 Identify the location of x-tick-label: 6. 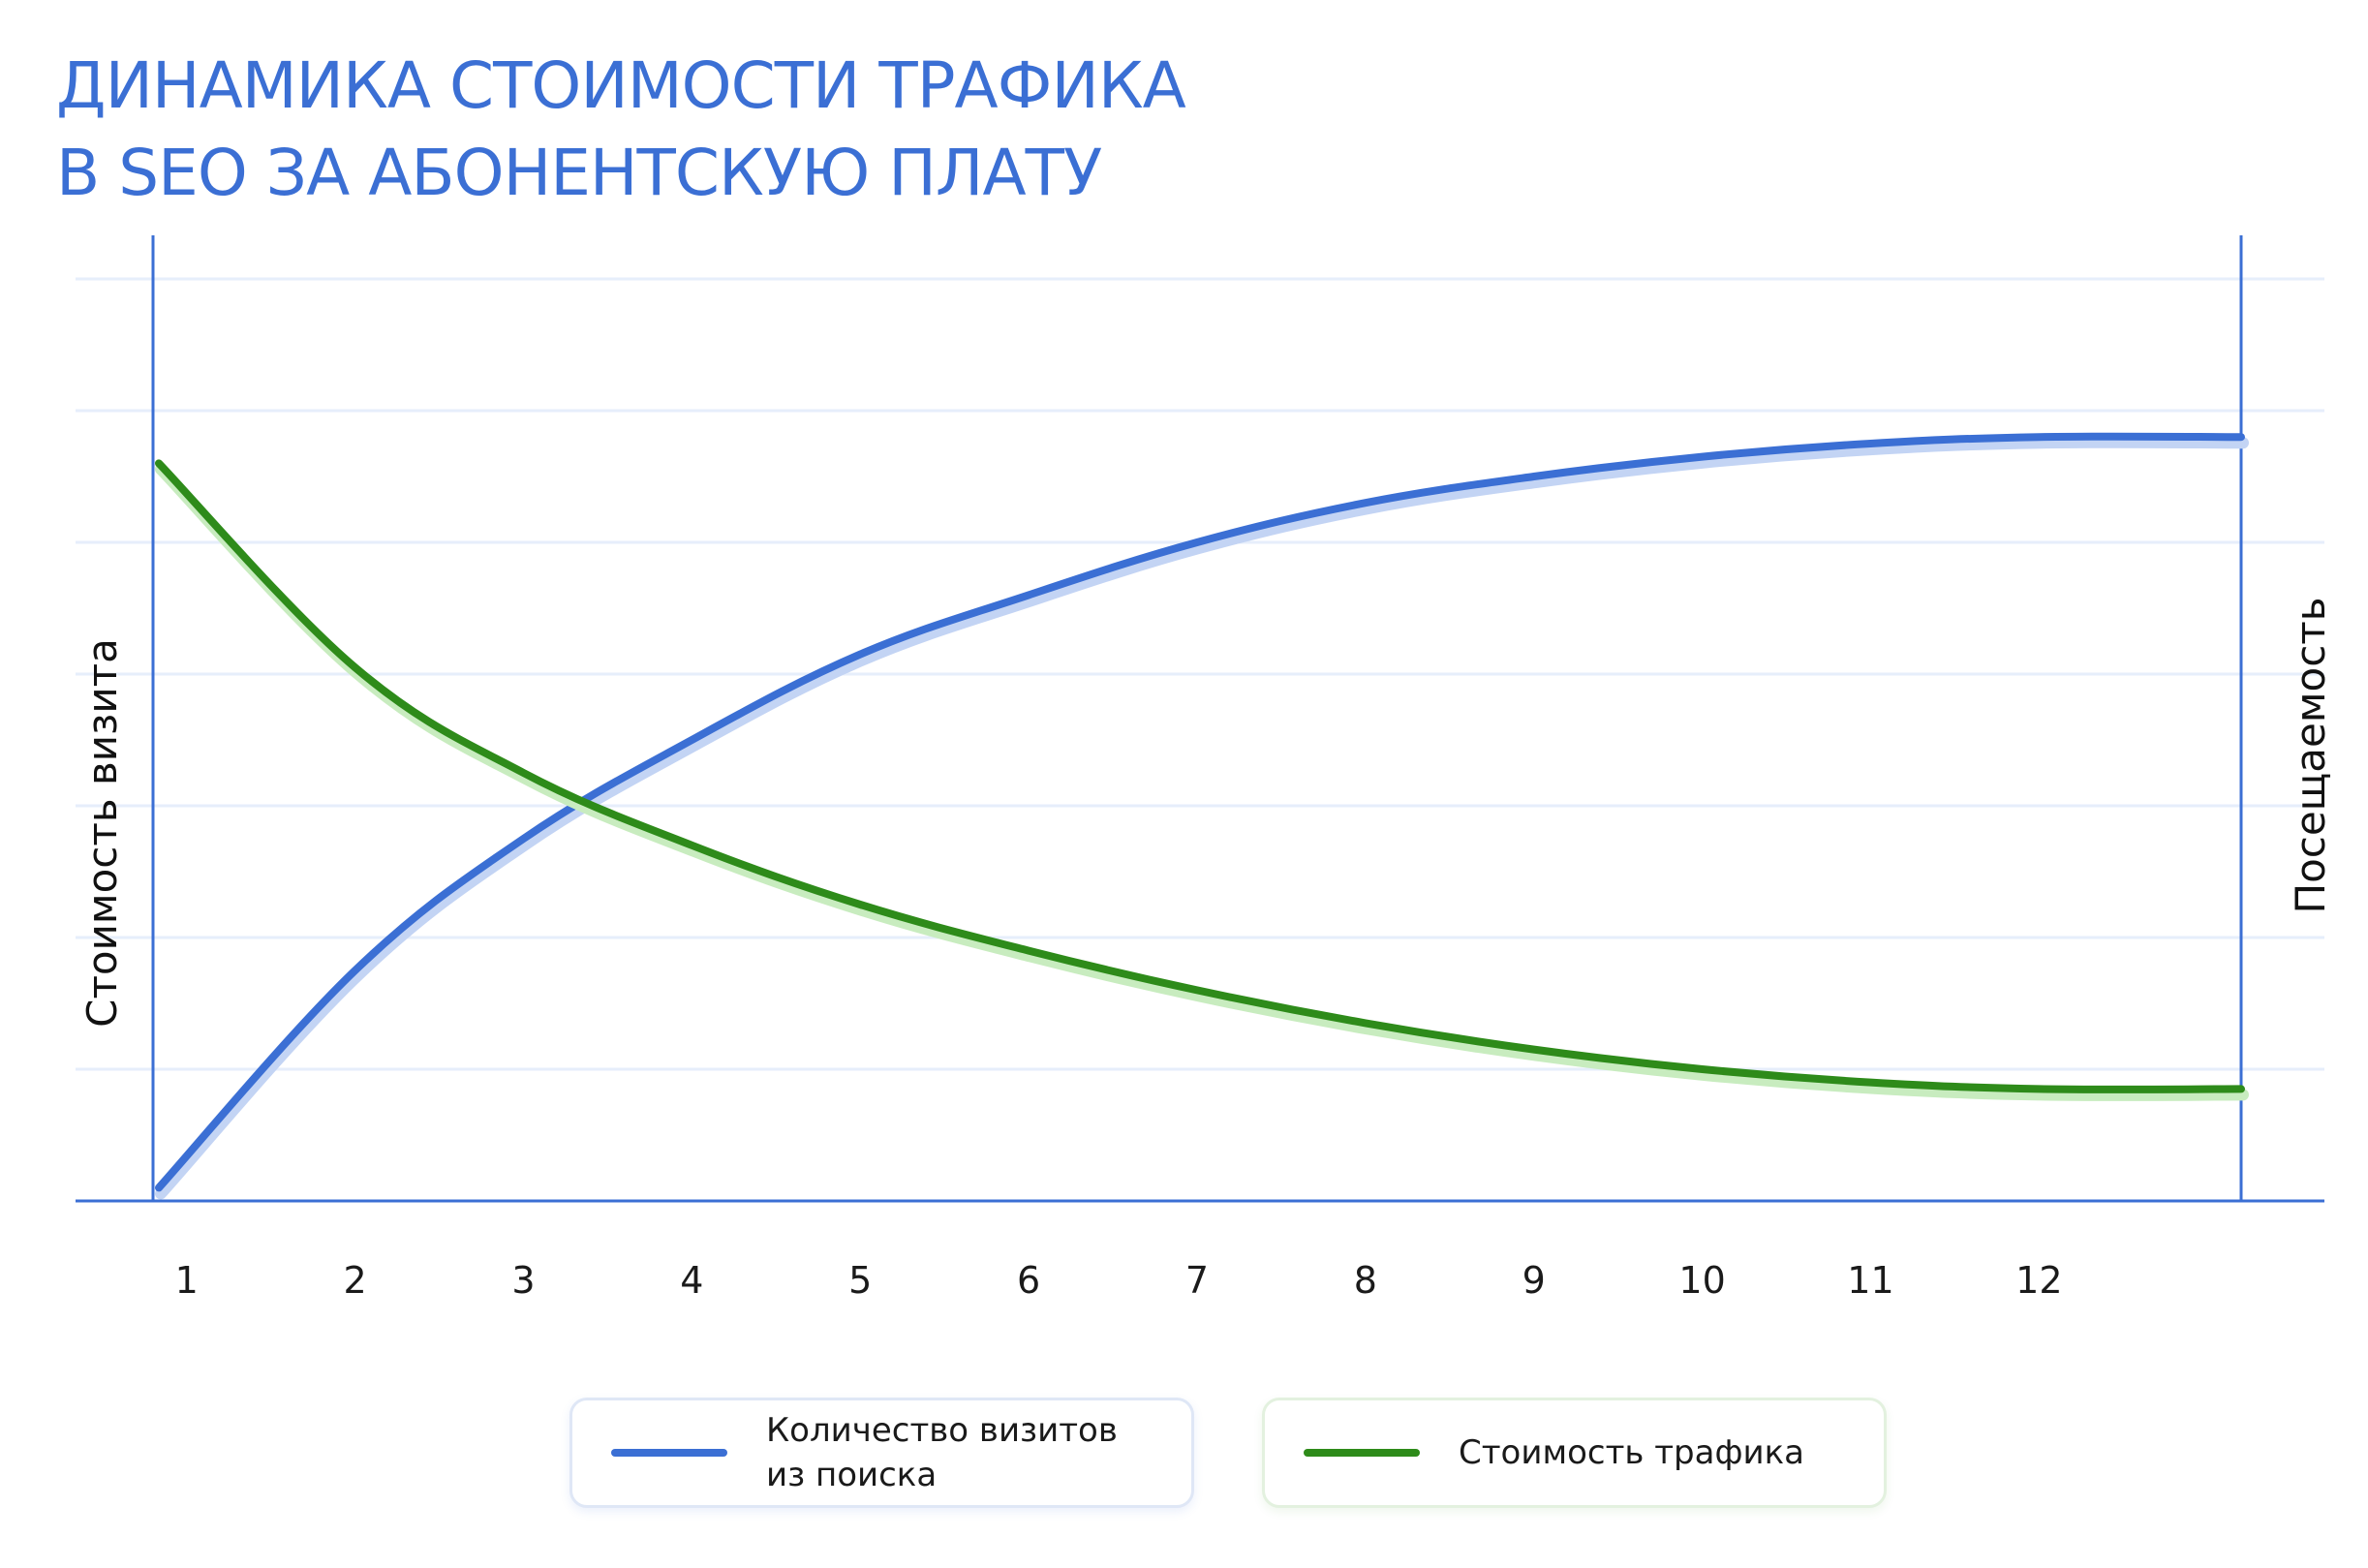
(1028, 1280).